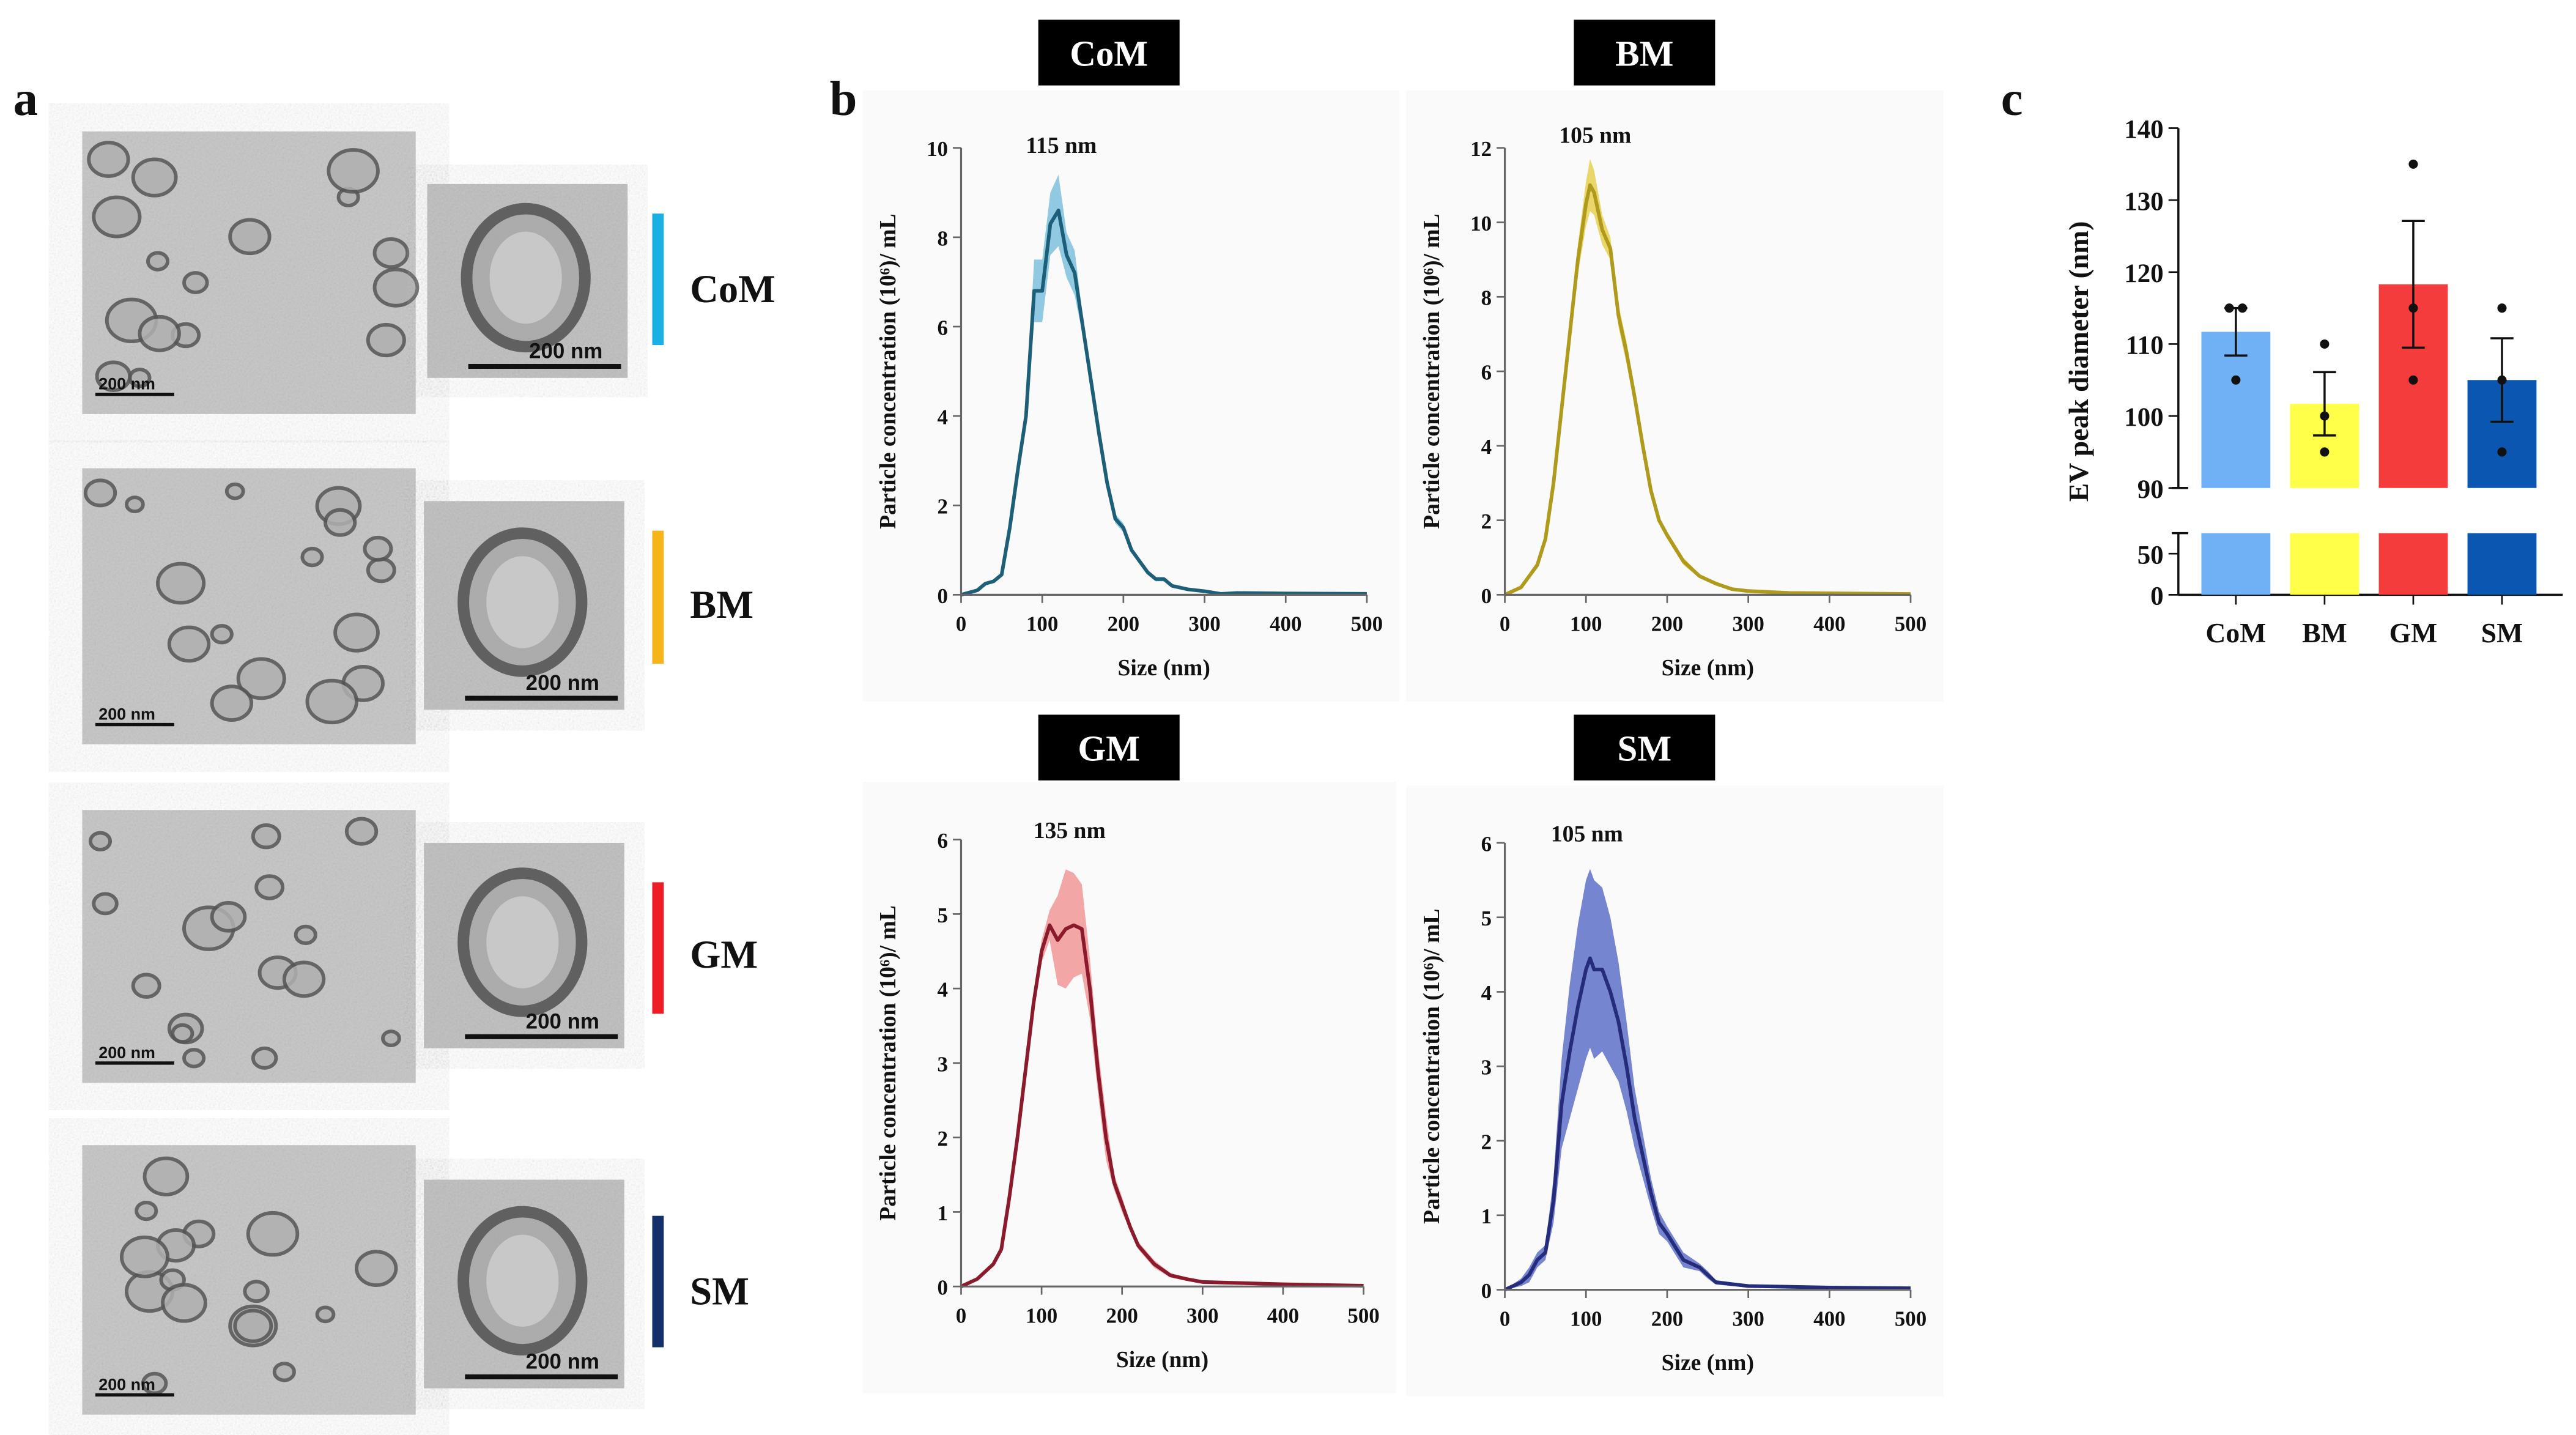 This screenshot has height=1435, width=2576. I want to click on group-label: CoM, so click(732, 289).